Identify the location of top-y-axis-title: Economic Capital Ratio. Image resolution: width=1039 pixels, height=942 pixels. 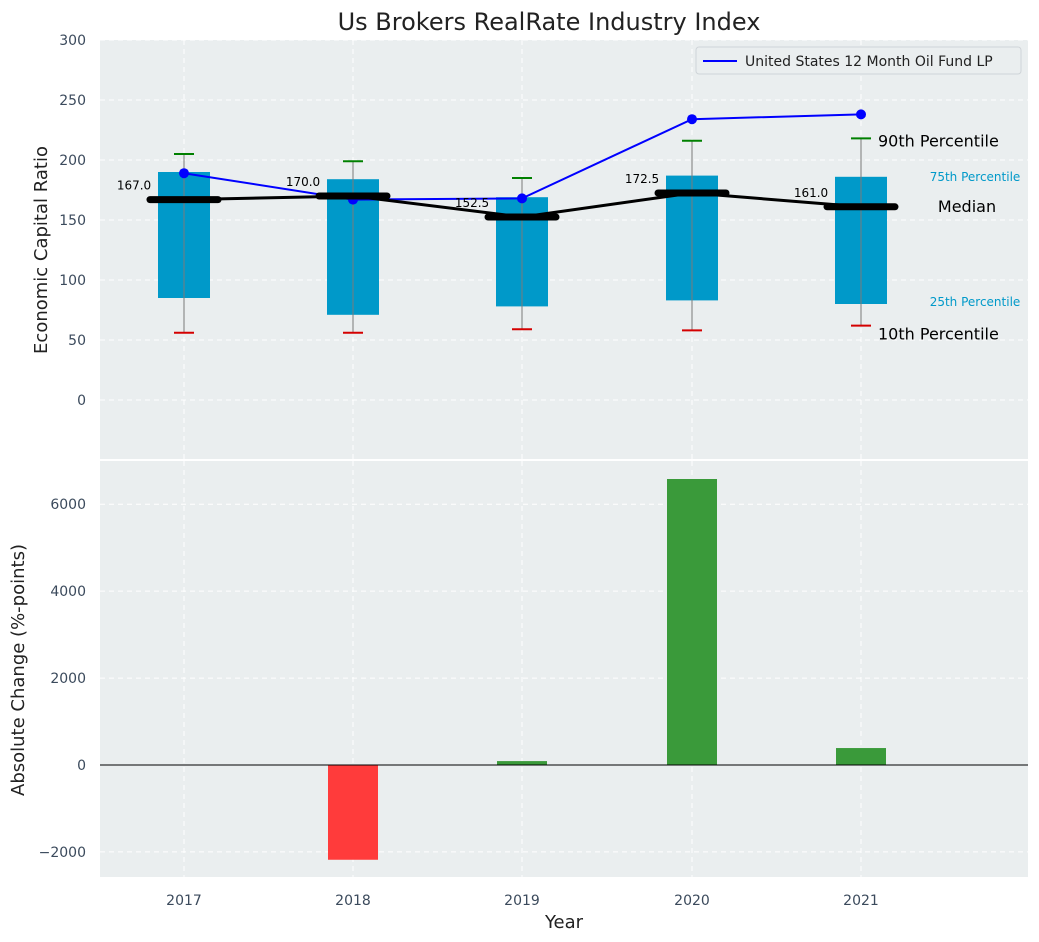
(41, 250).